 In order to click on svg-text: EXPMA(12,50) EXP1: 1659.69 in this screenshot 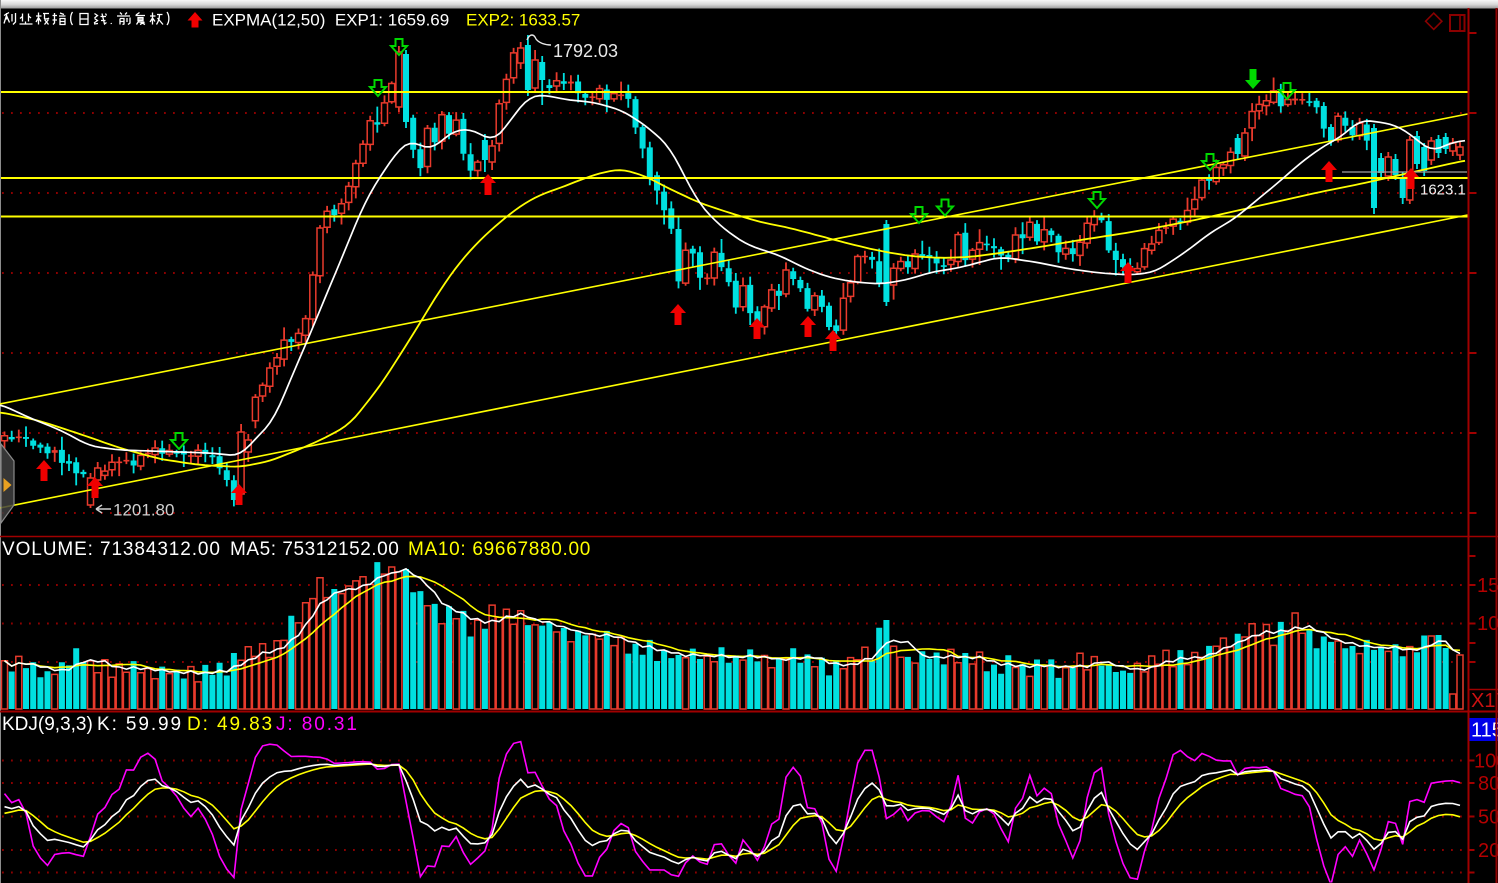, I will do `click(330, 20)`.